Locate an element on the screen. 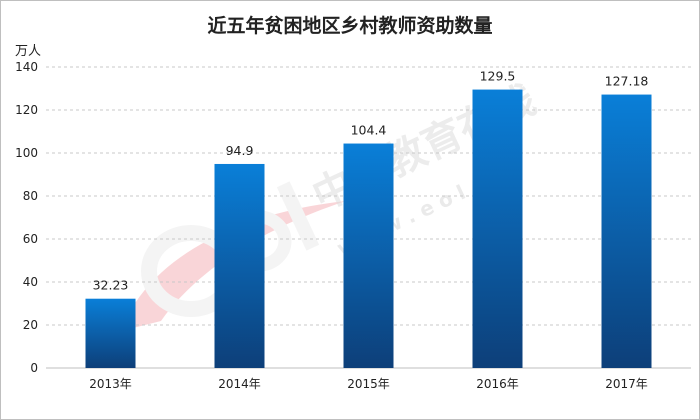 The width and height of the screenshot is (700, 420). x-tick-label: 2013年 is located at coordinates (110, 384).